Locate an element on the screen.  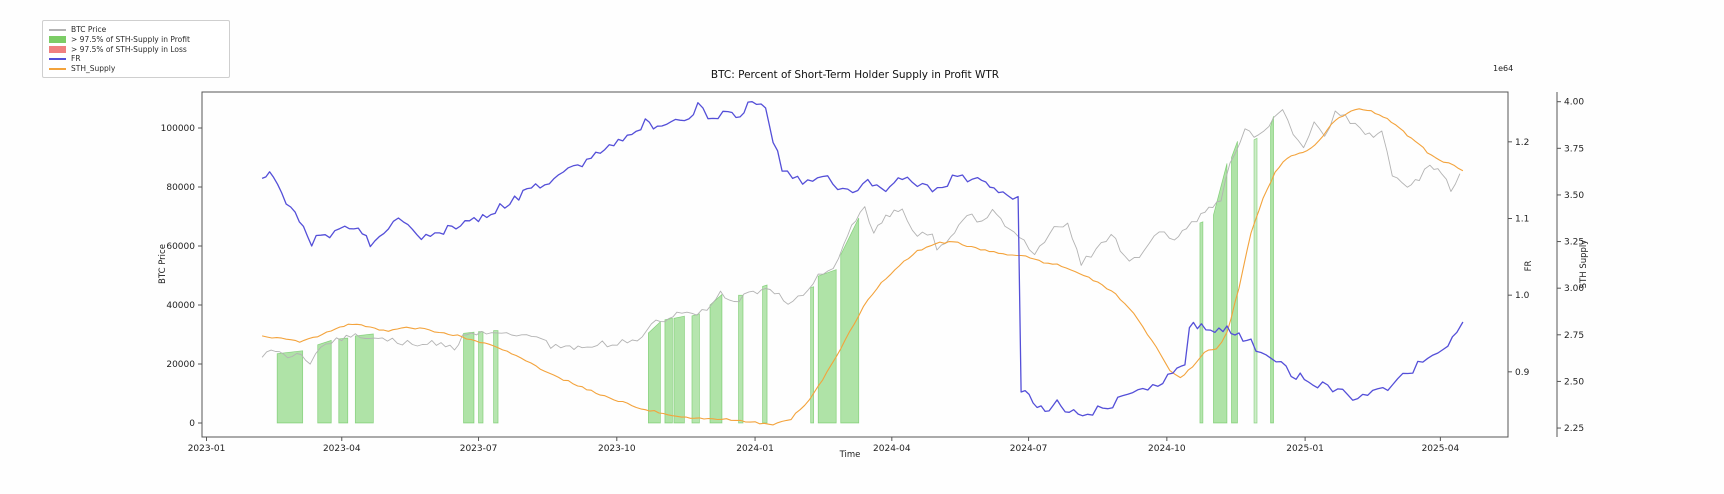
legend-item-4: STH_Supply is located at coordinates (136, 69).